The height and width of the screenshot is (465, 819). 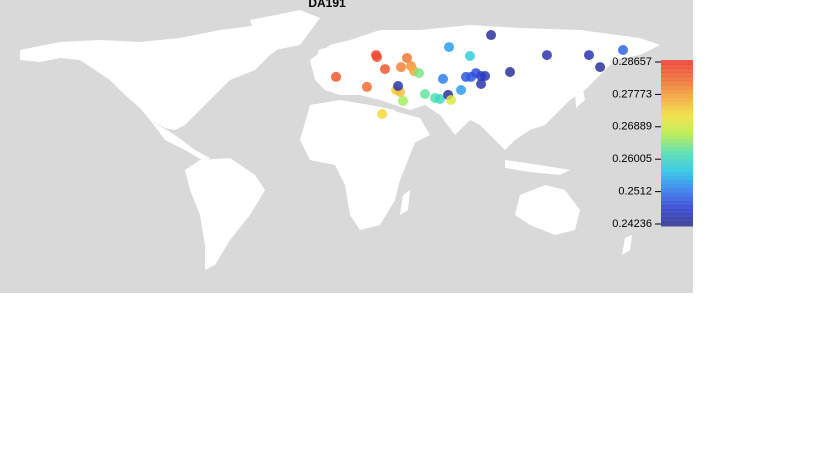 What do you see at coordinates (327, 5) in the screenshot?
I see `map-title: DA191` at bounding box center [327, 5].